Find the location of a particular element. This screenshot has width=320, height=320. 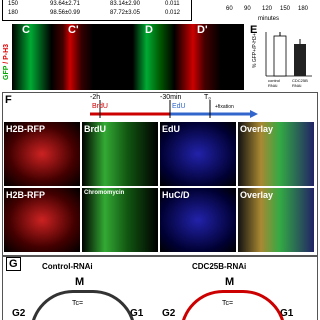

stain-label: GFP / P-H3 is located at coordinates (6, 62).